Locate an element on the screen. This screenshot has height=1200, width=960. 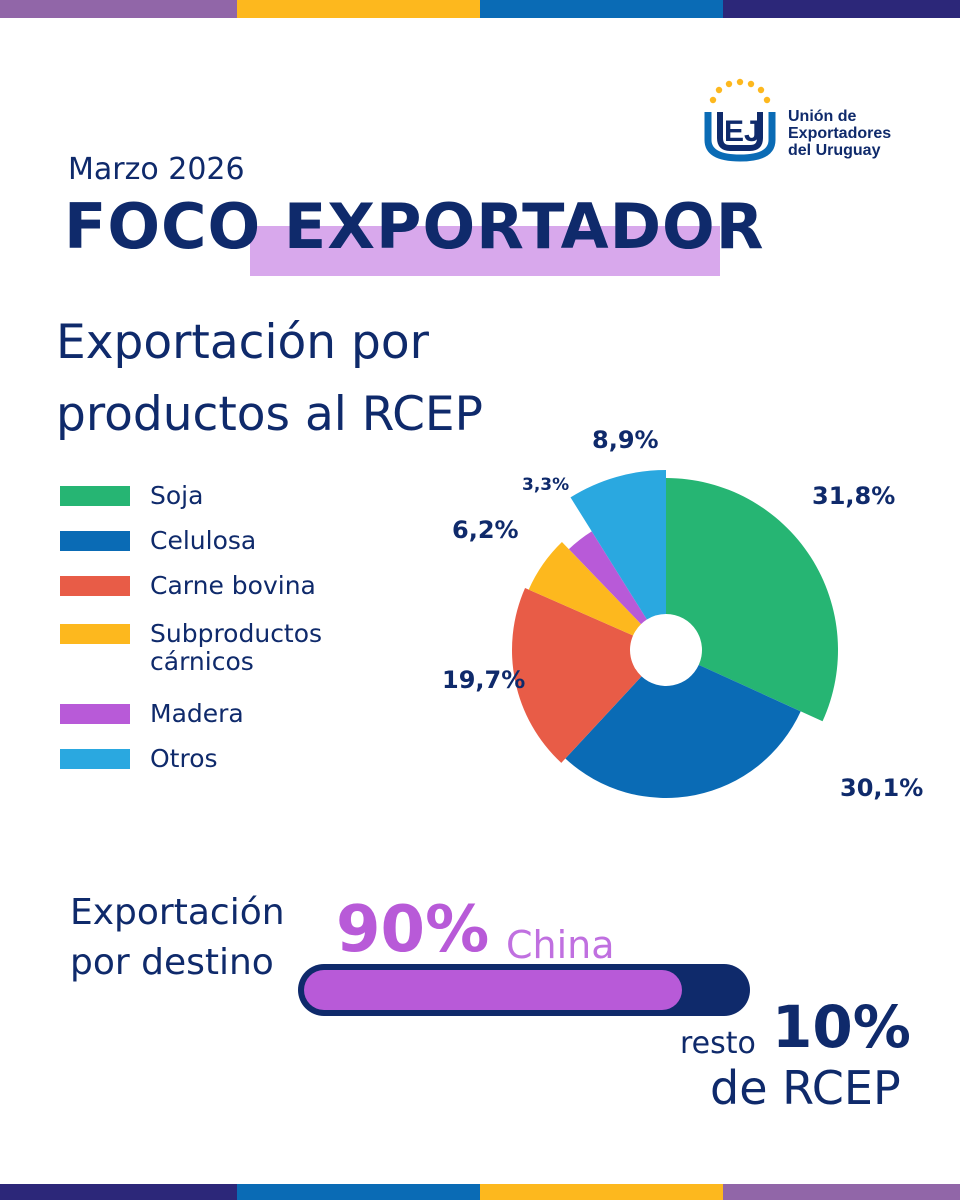
report-date: Marzo 2026 is located at coordinates (156, 169).